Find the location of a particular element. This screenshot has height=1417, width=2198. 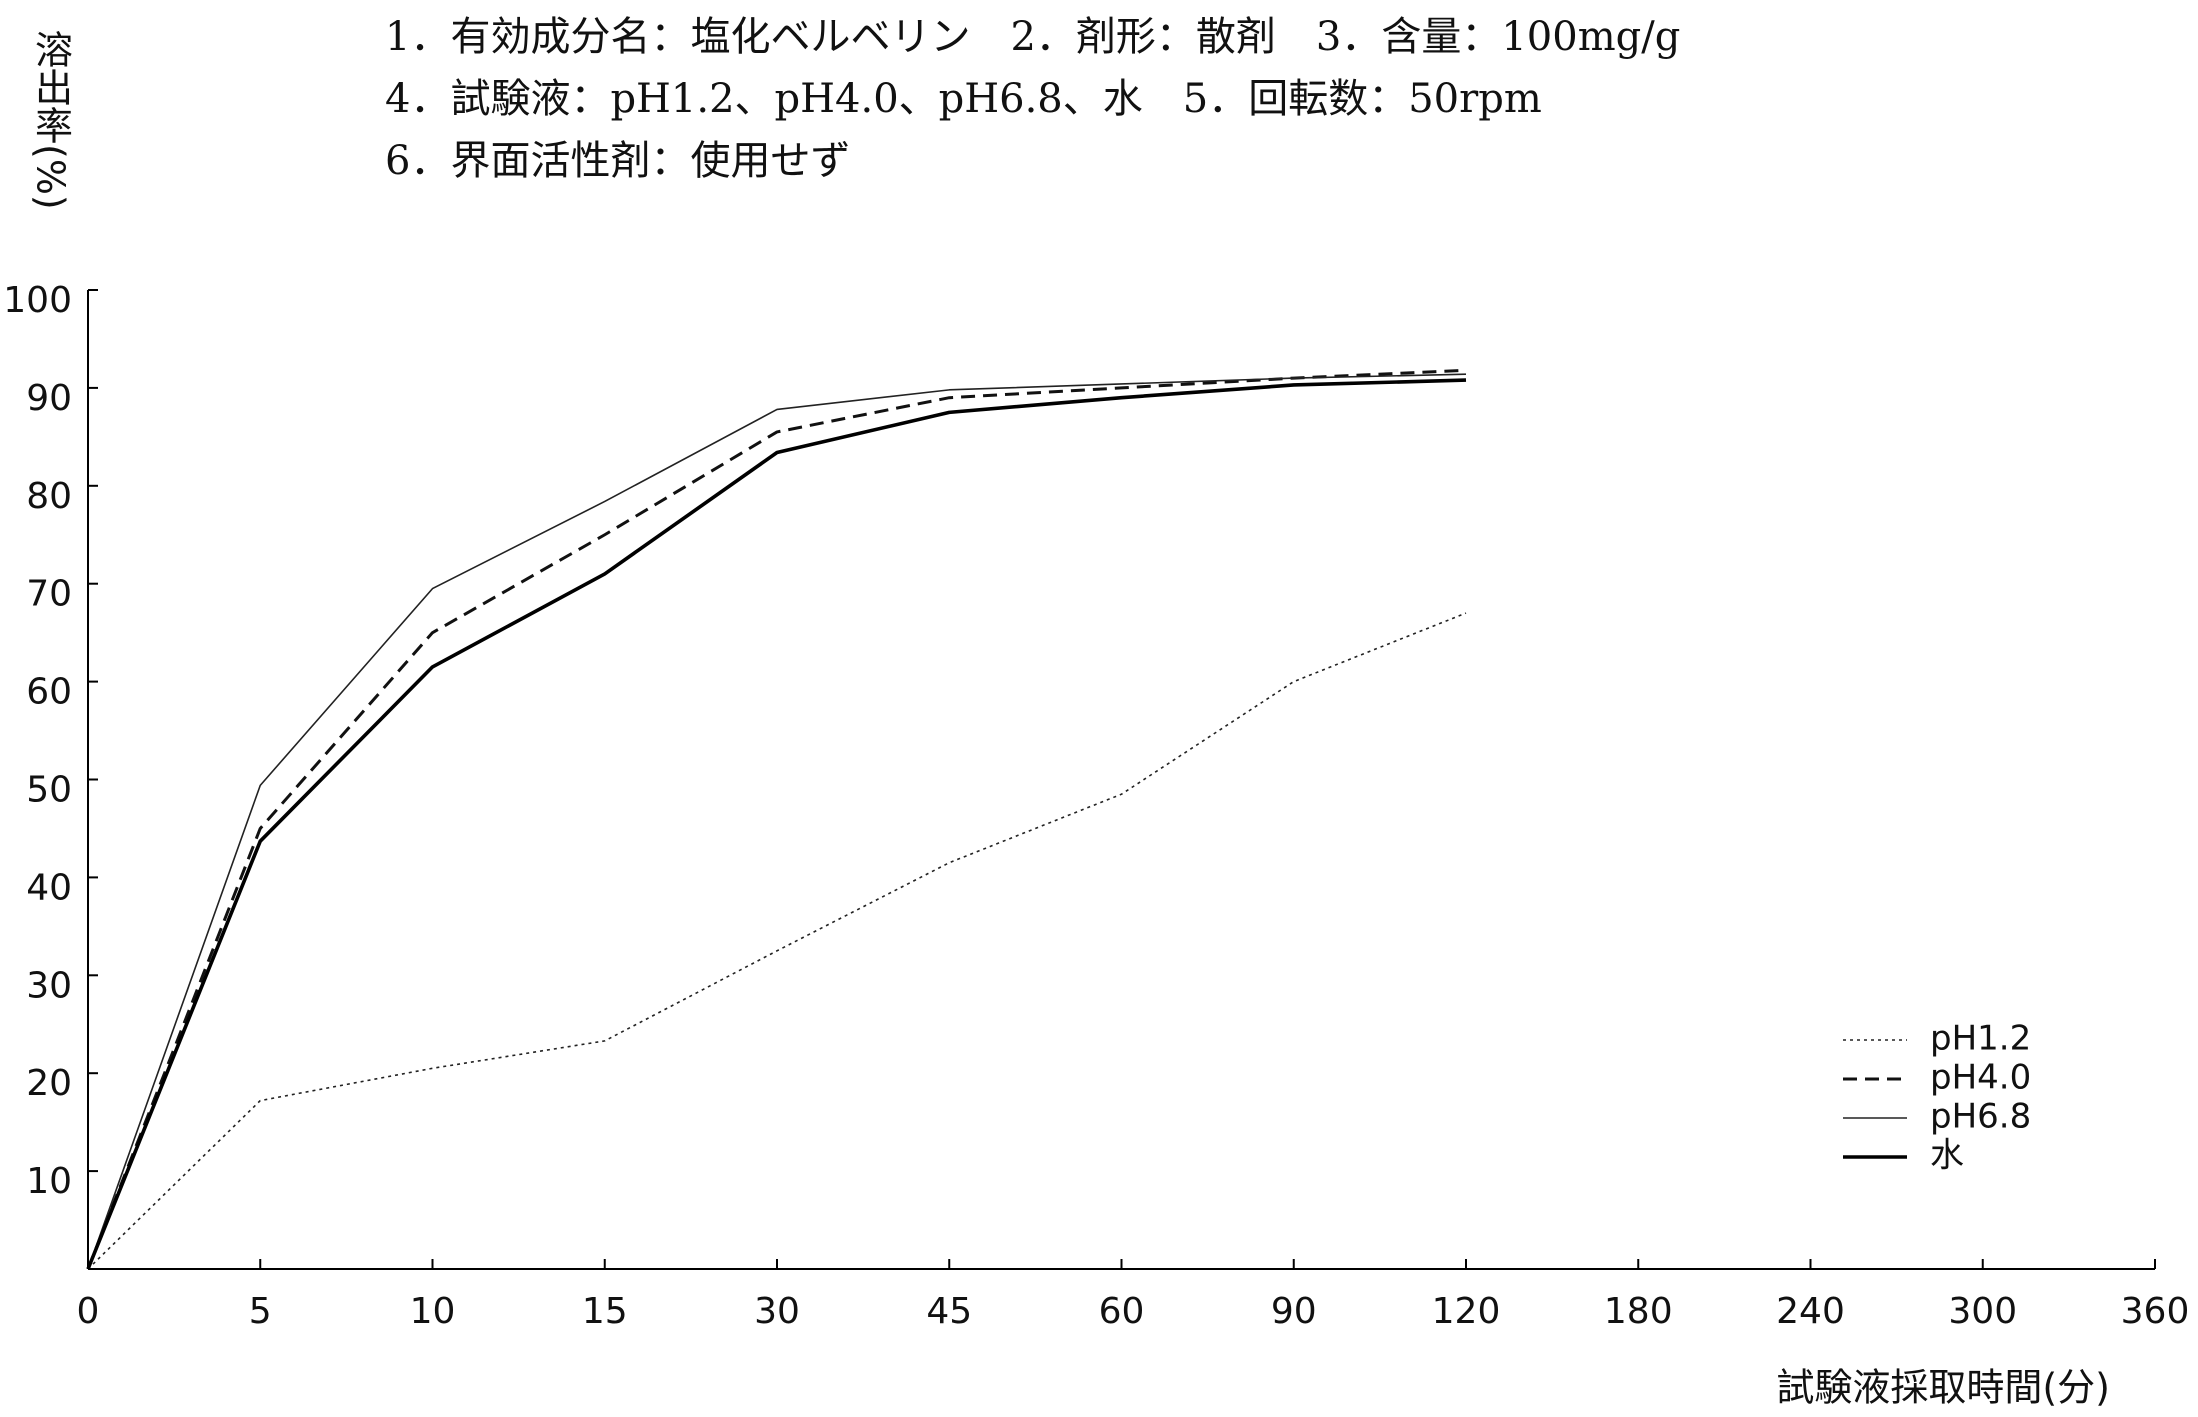

x-tick-label: 10 is located at coordinates (433, 1311).